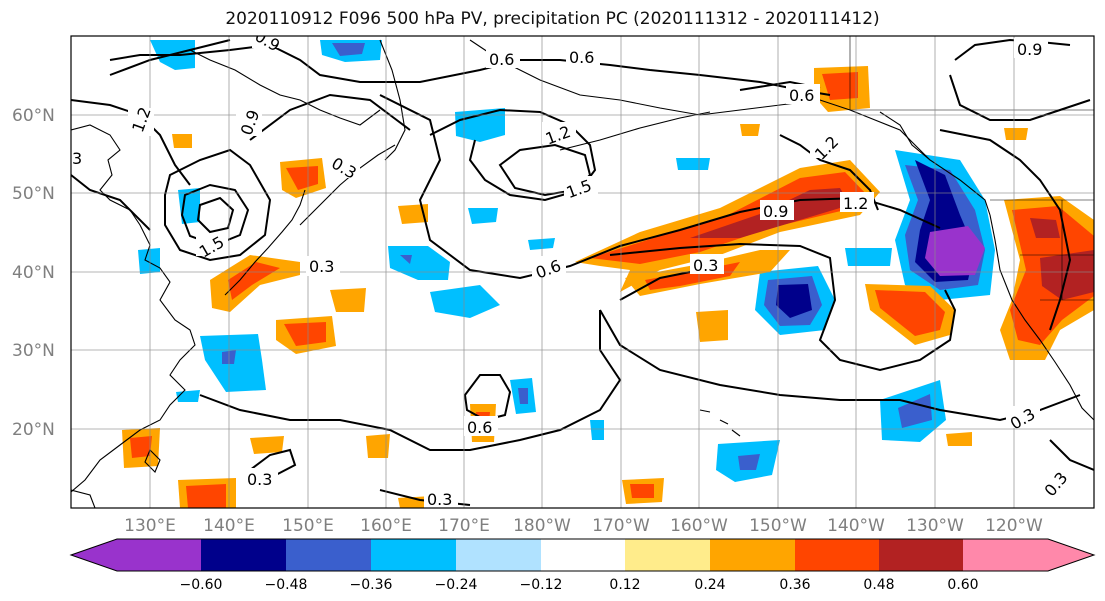 The image size is (1105, 601). Describe the element at coordinates (962, 585) in the screenshot. I see `colorbar-tick-label: 0.60` at that location.